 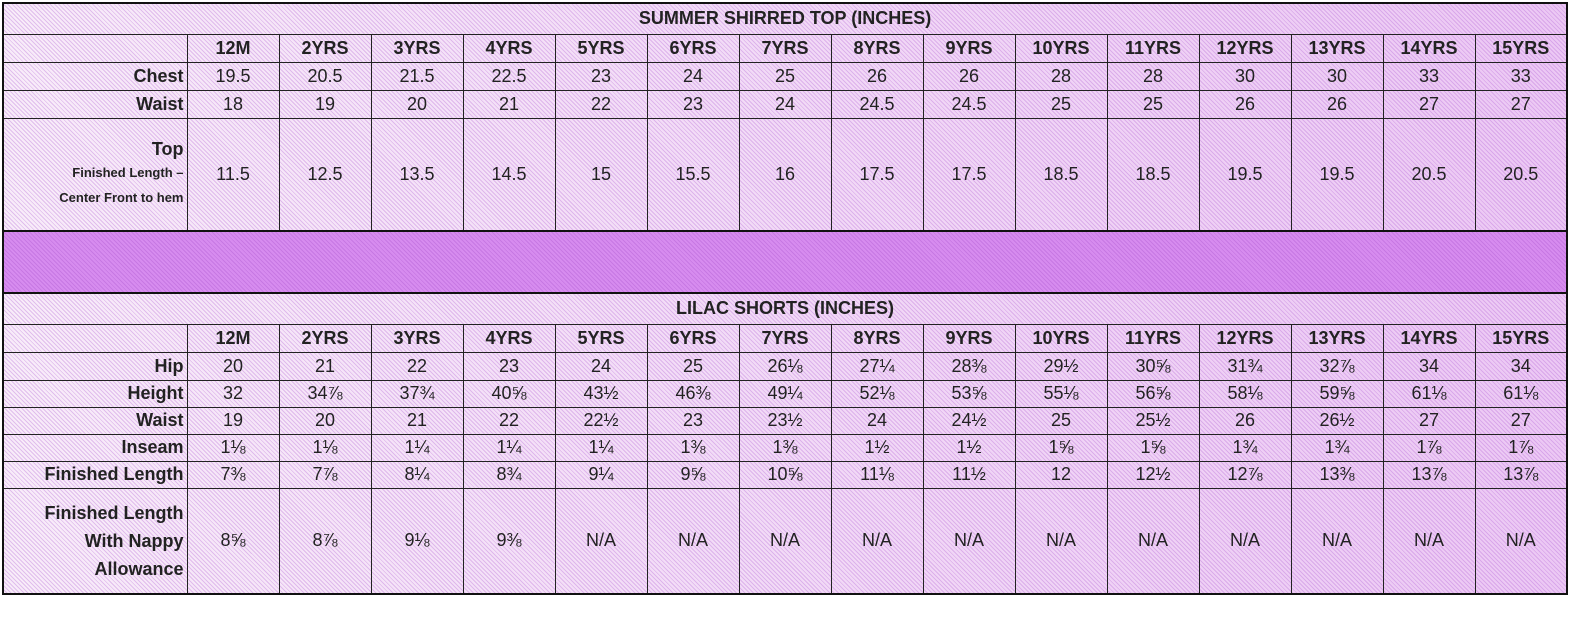 What do you see at coordinates (1061, 474) in the screenshot?
I see `measurement: 12` at bounding box center [1061, 474].